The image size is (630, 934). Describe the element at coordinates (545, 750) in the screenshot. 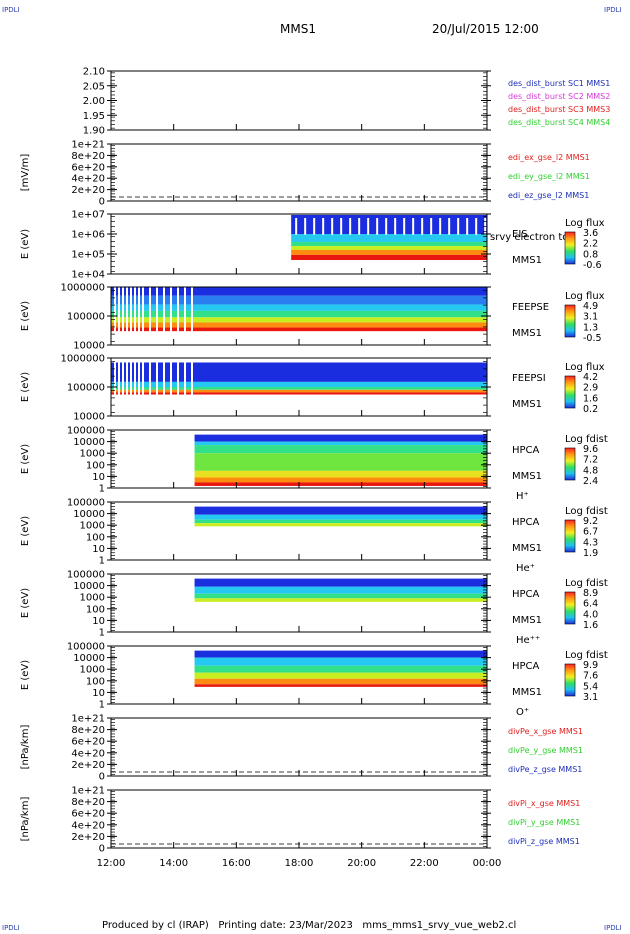

I see `legend-series-divpe: divPe_y_gse MMS1` at that location.